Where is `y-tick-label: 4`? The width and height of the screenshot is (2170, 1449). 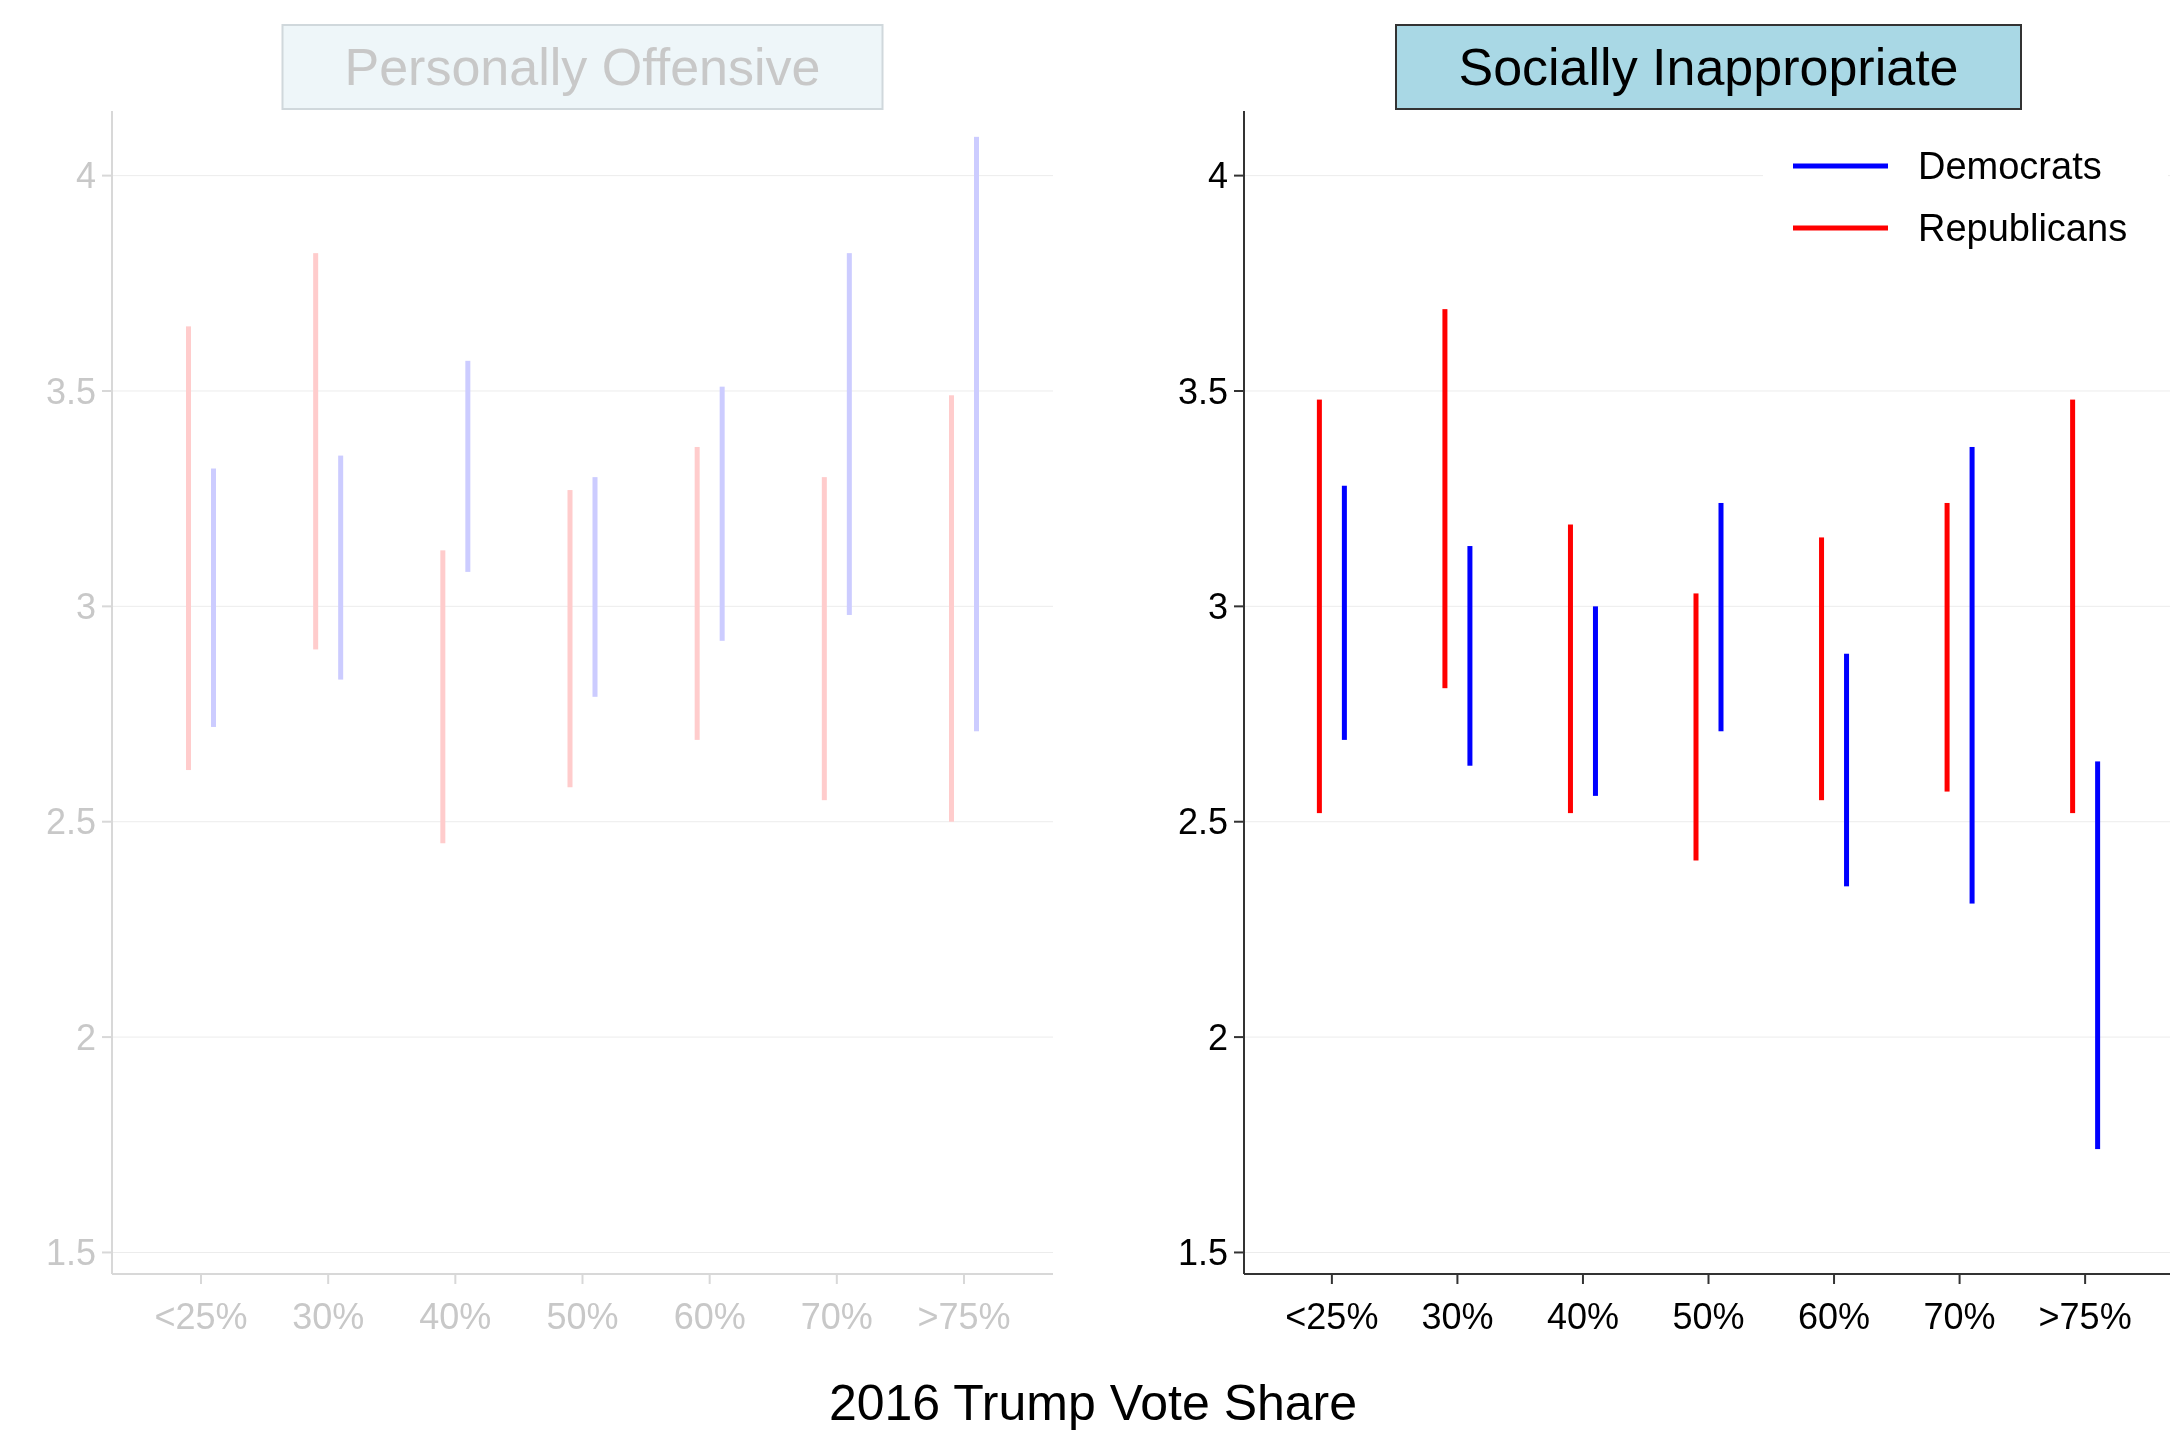 y-tick-label: 4 is located at coordinates (1217, 176).